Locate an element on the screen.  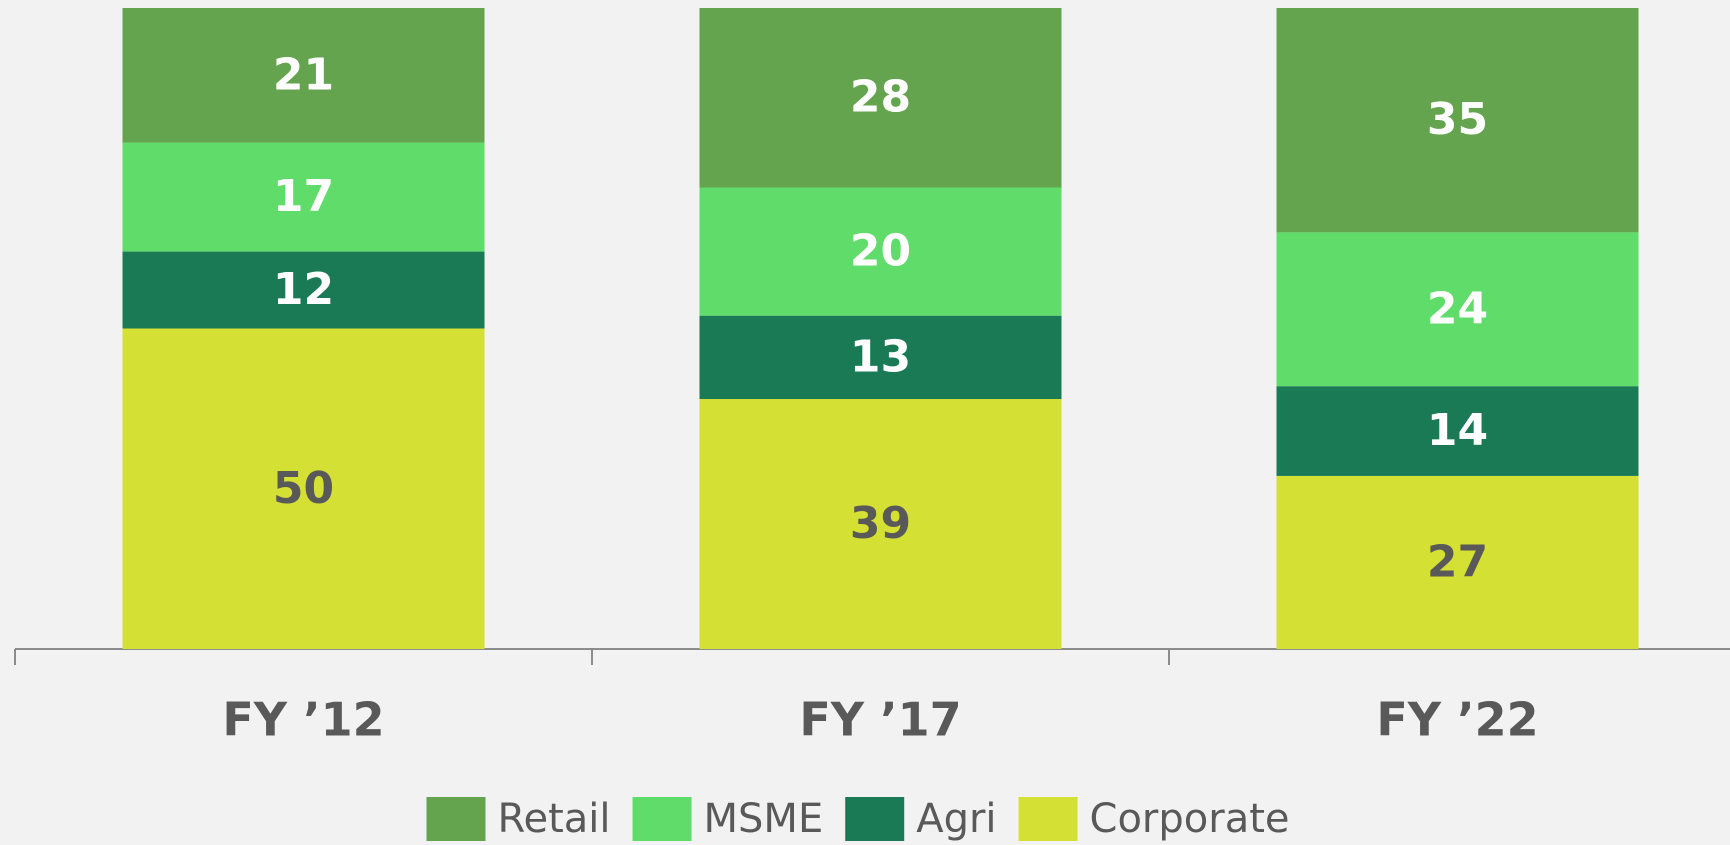
data-label: 27 is located at coordinates (1457, 561).